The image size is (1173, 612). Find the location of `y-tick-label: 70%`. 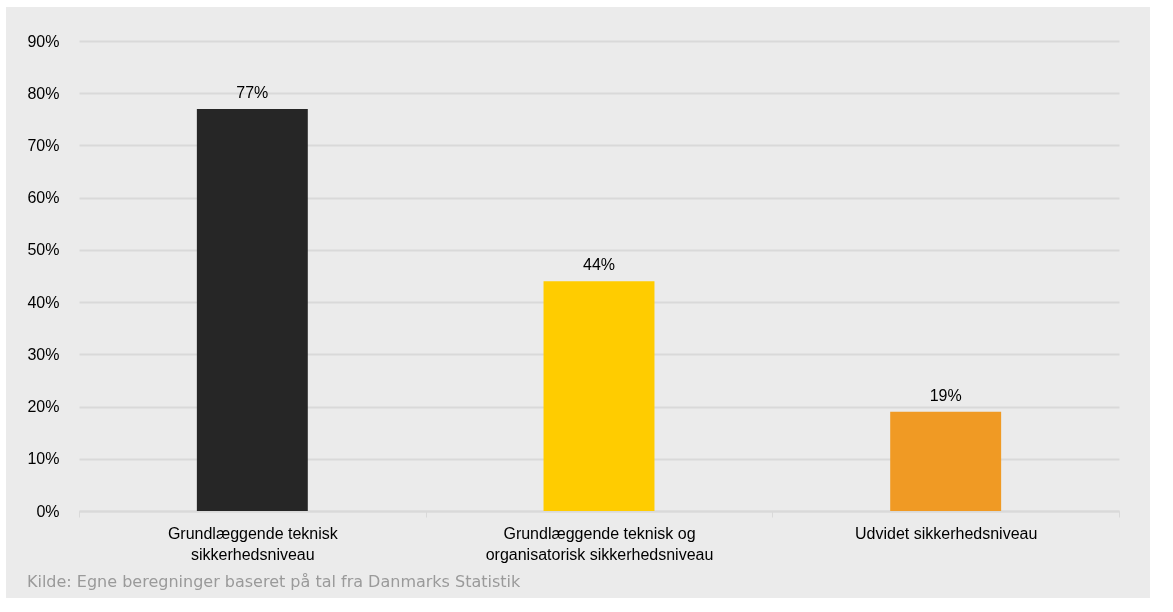

y-tick-label: 70% is located at coordinates (43, 145).